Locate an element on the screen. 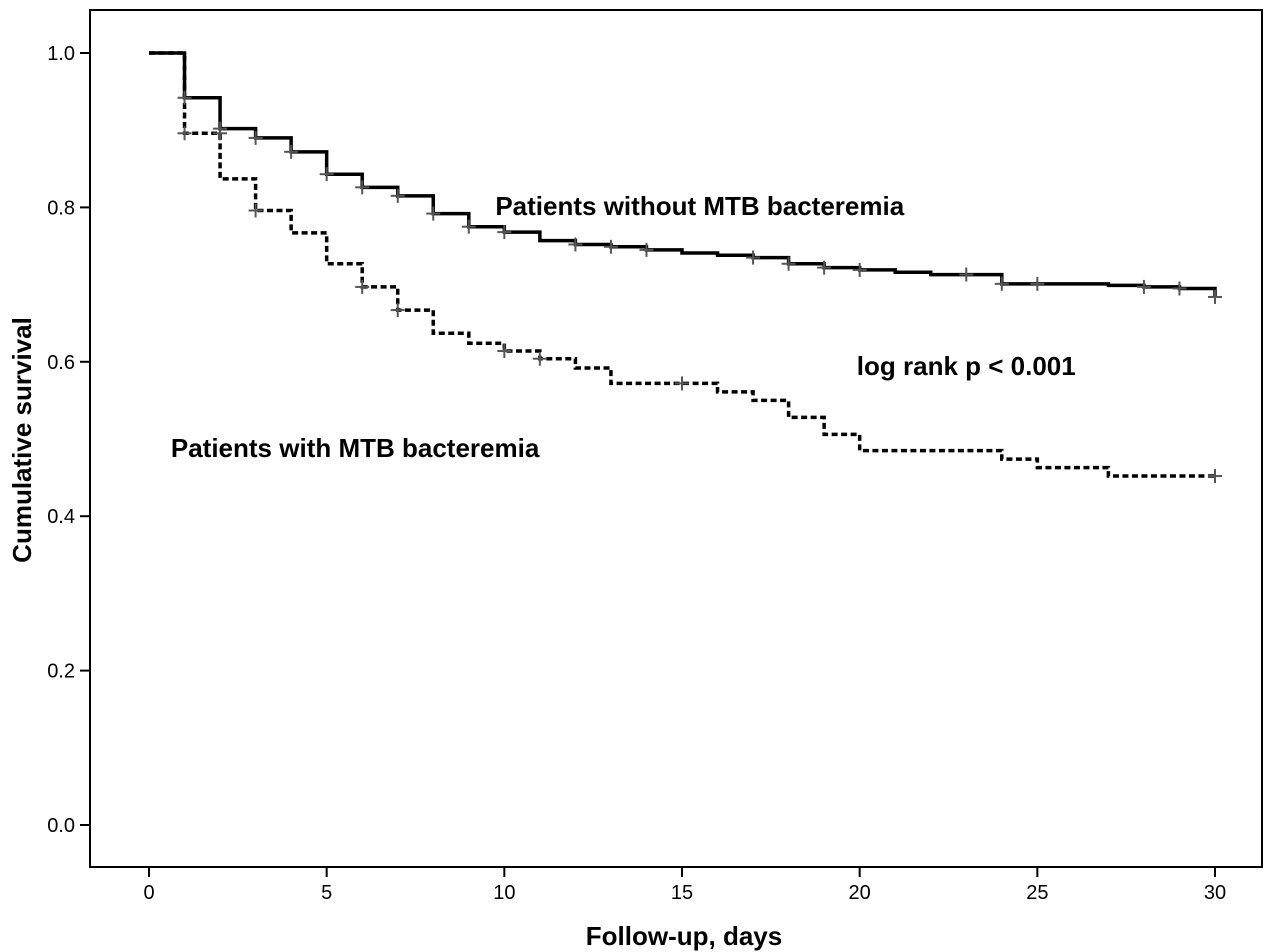 The image size is (1265, 952). x-tick-label: 25 is located at coordinates (1037, 893).